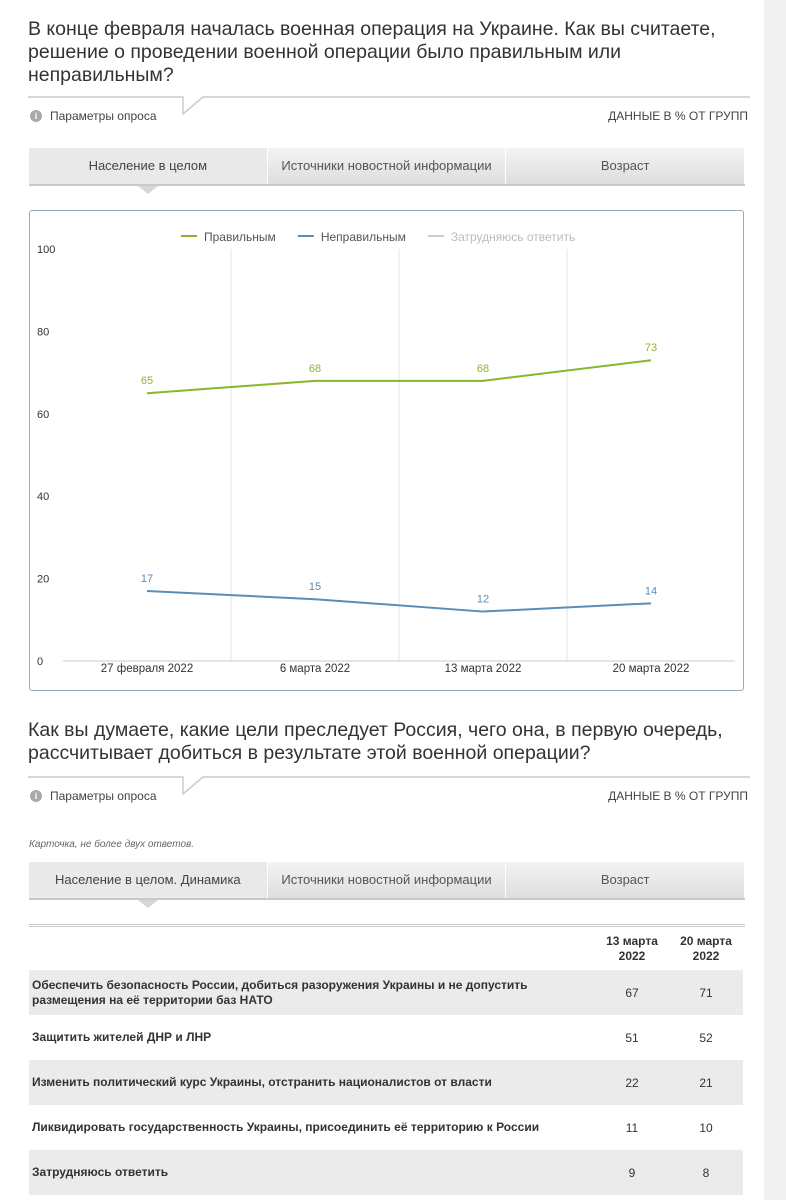  What do you see at coordinates (651, 669) in the screenshot?
I see `x-tick-label: 20 марта 2022` at bounding box center [651, 669].